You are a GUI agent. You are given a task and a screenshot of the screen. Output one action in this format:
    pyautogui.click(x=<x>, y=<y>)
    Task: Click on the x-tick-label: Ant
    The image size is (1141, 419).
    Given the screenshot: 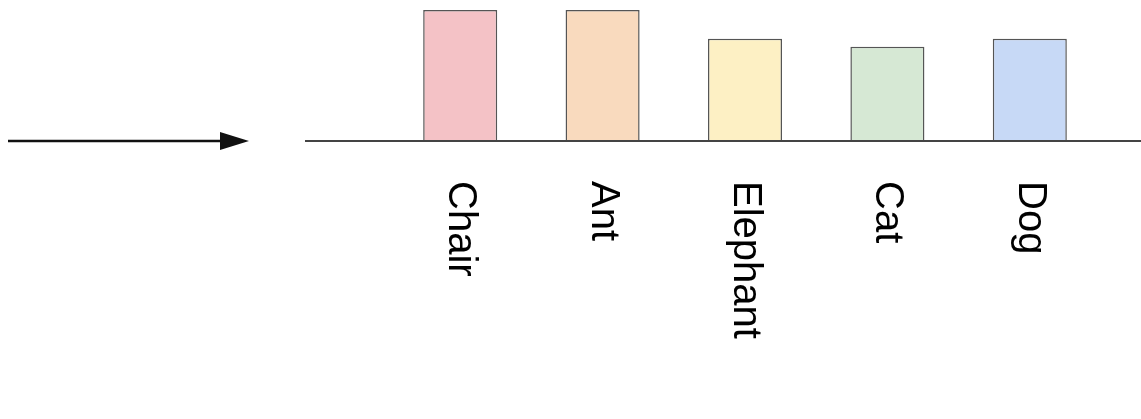 What is the action you would take?
    pyautogui.click(x=605, y=211)
    